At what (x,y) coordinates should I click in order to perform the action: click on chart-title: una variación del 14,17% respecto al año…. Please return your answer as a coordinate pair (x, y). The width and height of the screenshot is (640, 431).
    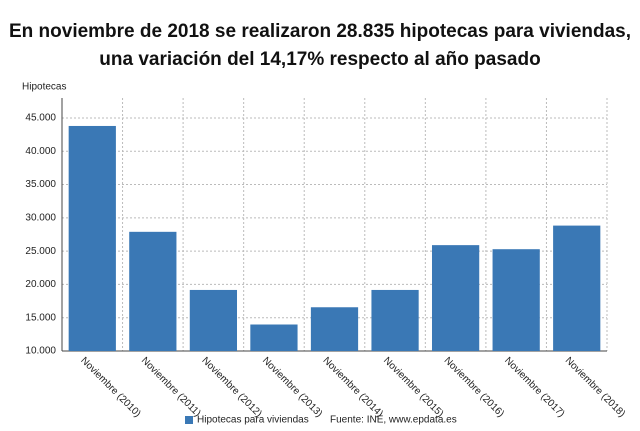
    Looking at the image, I should click on (319, 59).